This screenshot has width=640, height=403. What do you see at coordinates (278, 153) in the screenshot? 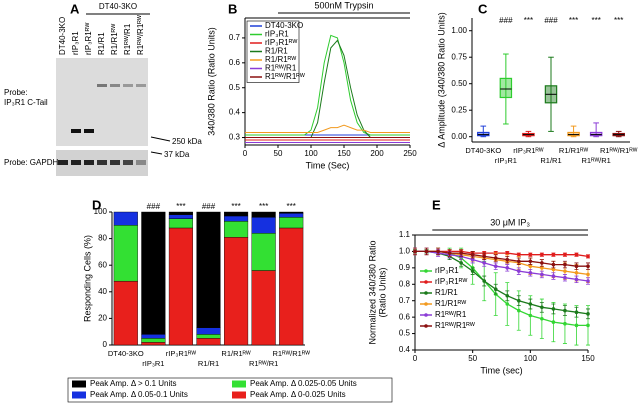
I see `x-tick-label: 50` at bounding box center [278, 153].